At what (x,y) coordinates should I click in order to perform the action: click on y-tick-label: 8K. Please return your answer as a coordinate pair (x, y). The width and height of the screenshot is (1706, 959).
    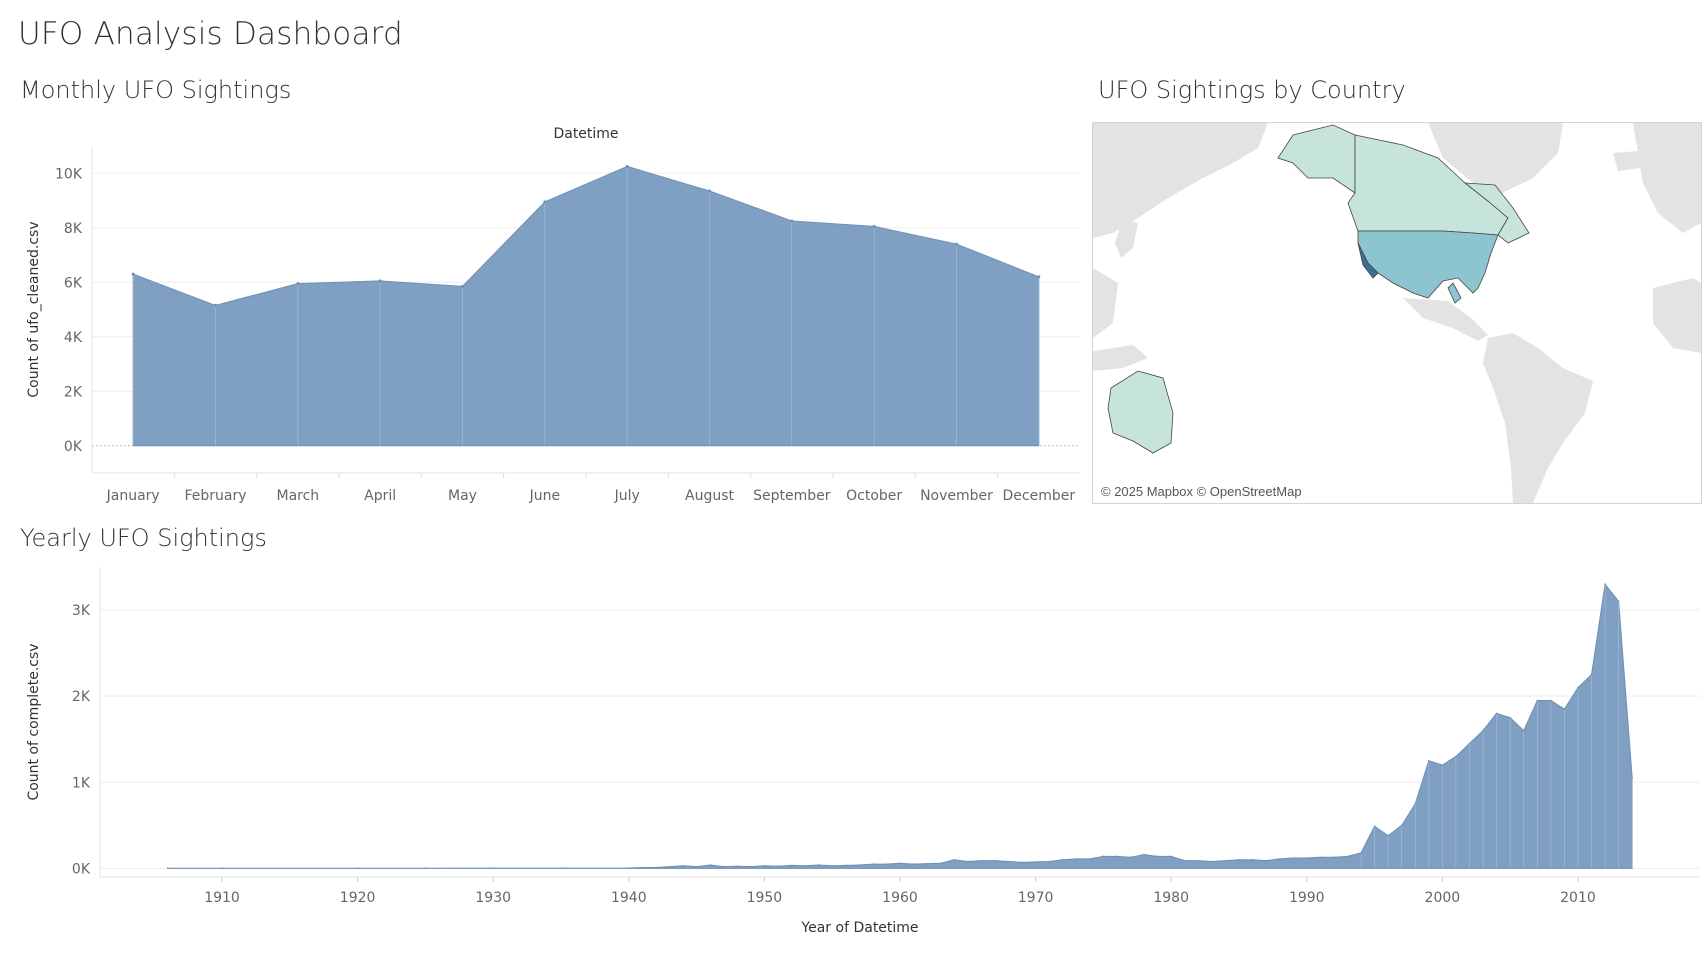
    Looking at the image, I should click on (73, 229).